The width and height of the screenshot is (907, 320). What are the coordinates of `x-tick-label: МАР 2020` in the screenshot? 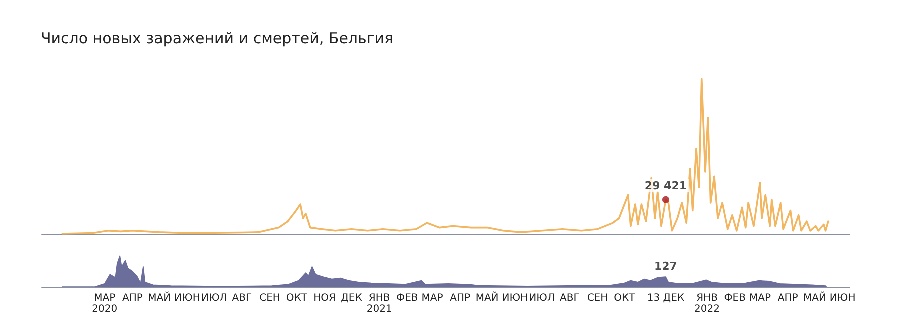 It's located at (105, 304).